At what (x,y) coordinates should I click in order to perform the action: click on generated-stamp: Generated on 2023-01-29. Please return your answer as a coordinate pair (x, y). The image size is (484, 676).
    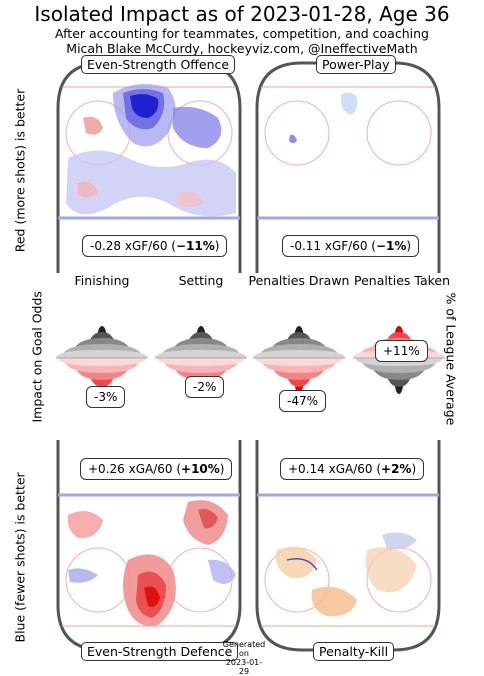
    Looking at the image, I should click on (244, 658).